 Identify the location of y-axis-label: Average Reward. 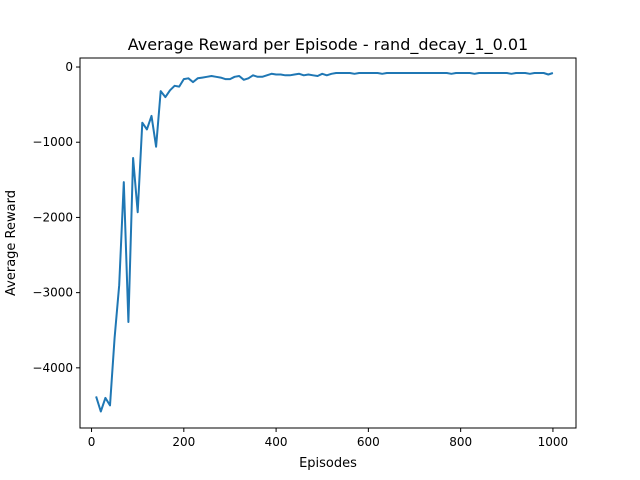
(11, 243).